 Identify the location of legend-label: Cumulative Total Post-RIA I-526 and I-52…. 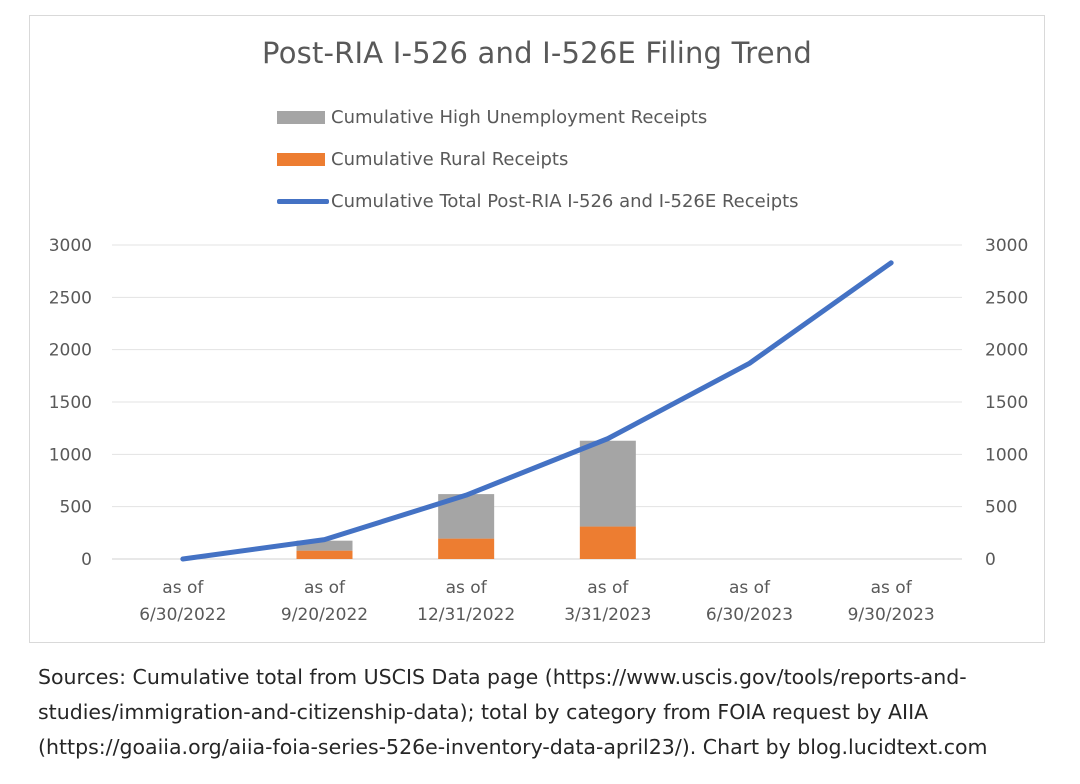
(565, 201).